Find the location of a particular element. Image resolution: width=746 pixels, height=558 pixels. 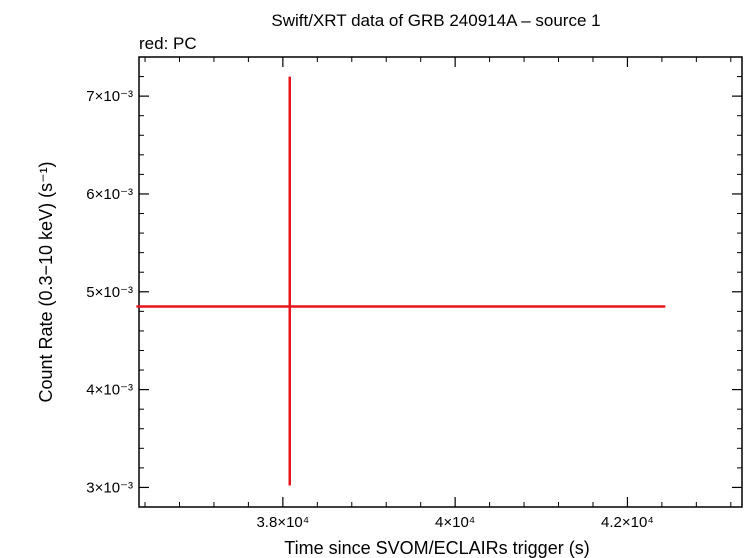

chart-subtitle: red: PC is located at coordinates (168, 43).